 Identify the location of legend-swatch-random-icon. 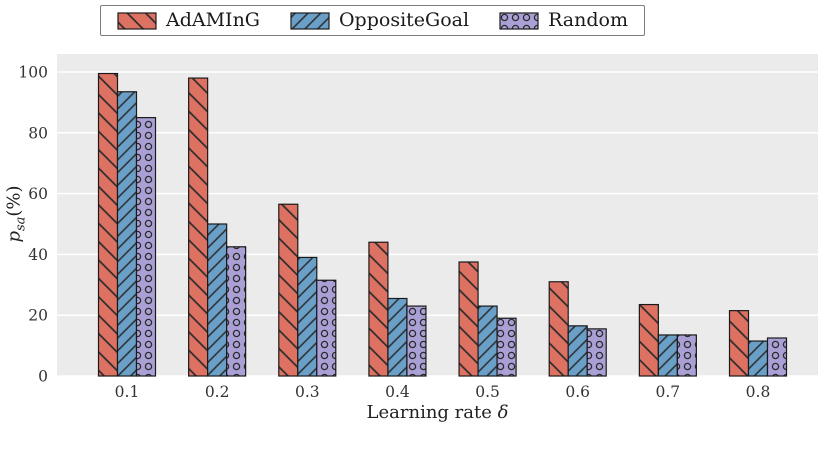
(519, 20).